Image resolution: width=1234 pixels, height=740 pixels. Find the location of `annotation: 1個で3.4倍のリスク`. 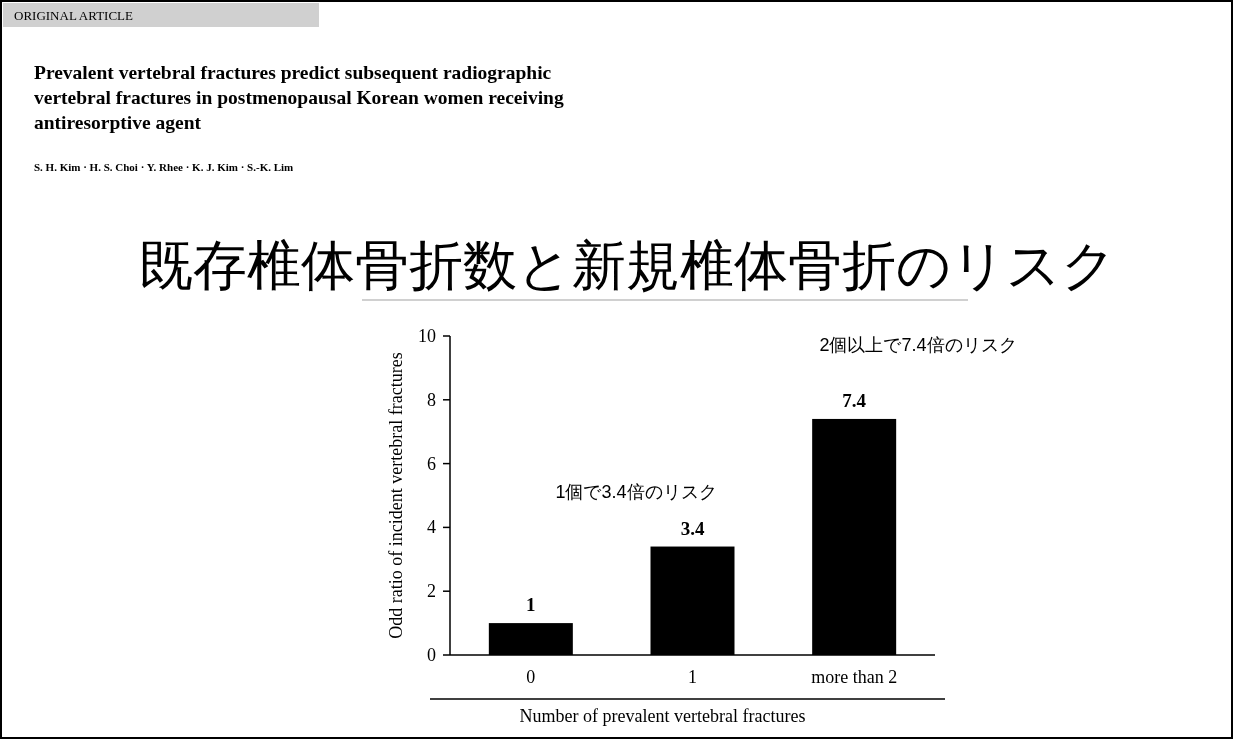

annotation: 1個で3.4倍のリスク is located at coordinates (636, 492).